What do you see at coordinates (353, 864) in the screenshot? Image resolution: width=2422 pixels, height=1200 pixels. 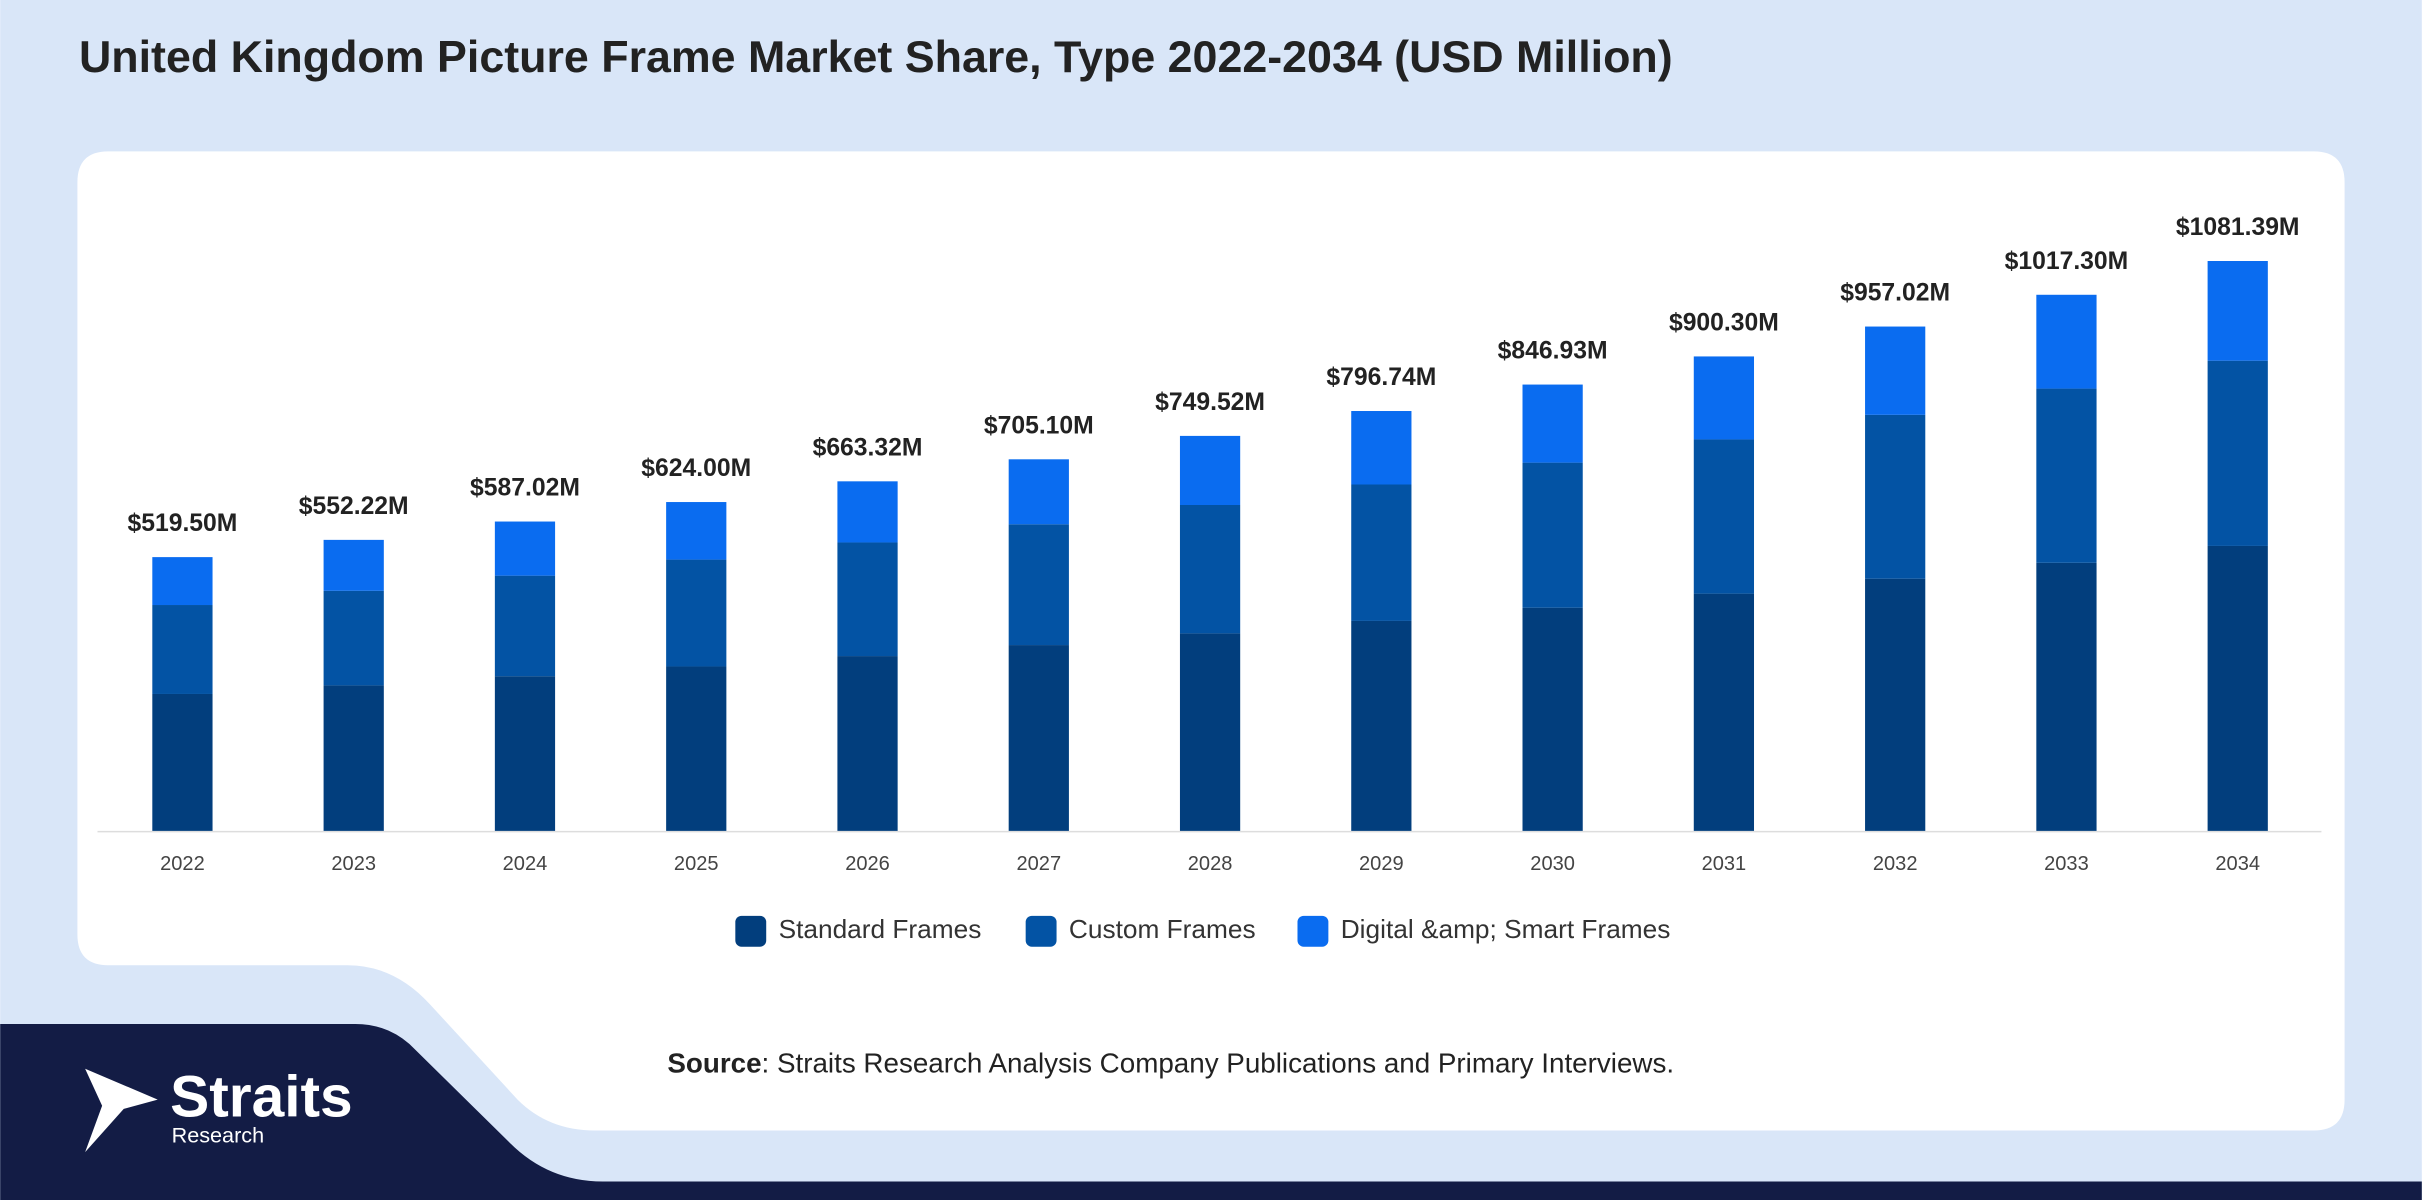 I see `x-tick-label: 2023` at bounding box center [353, 864].